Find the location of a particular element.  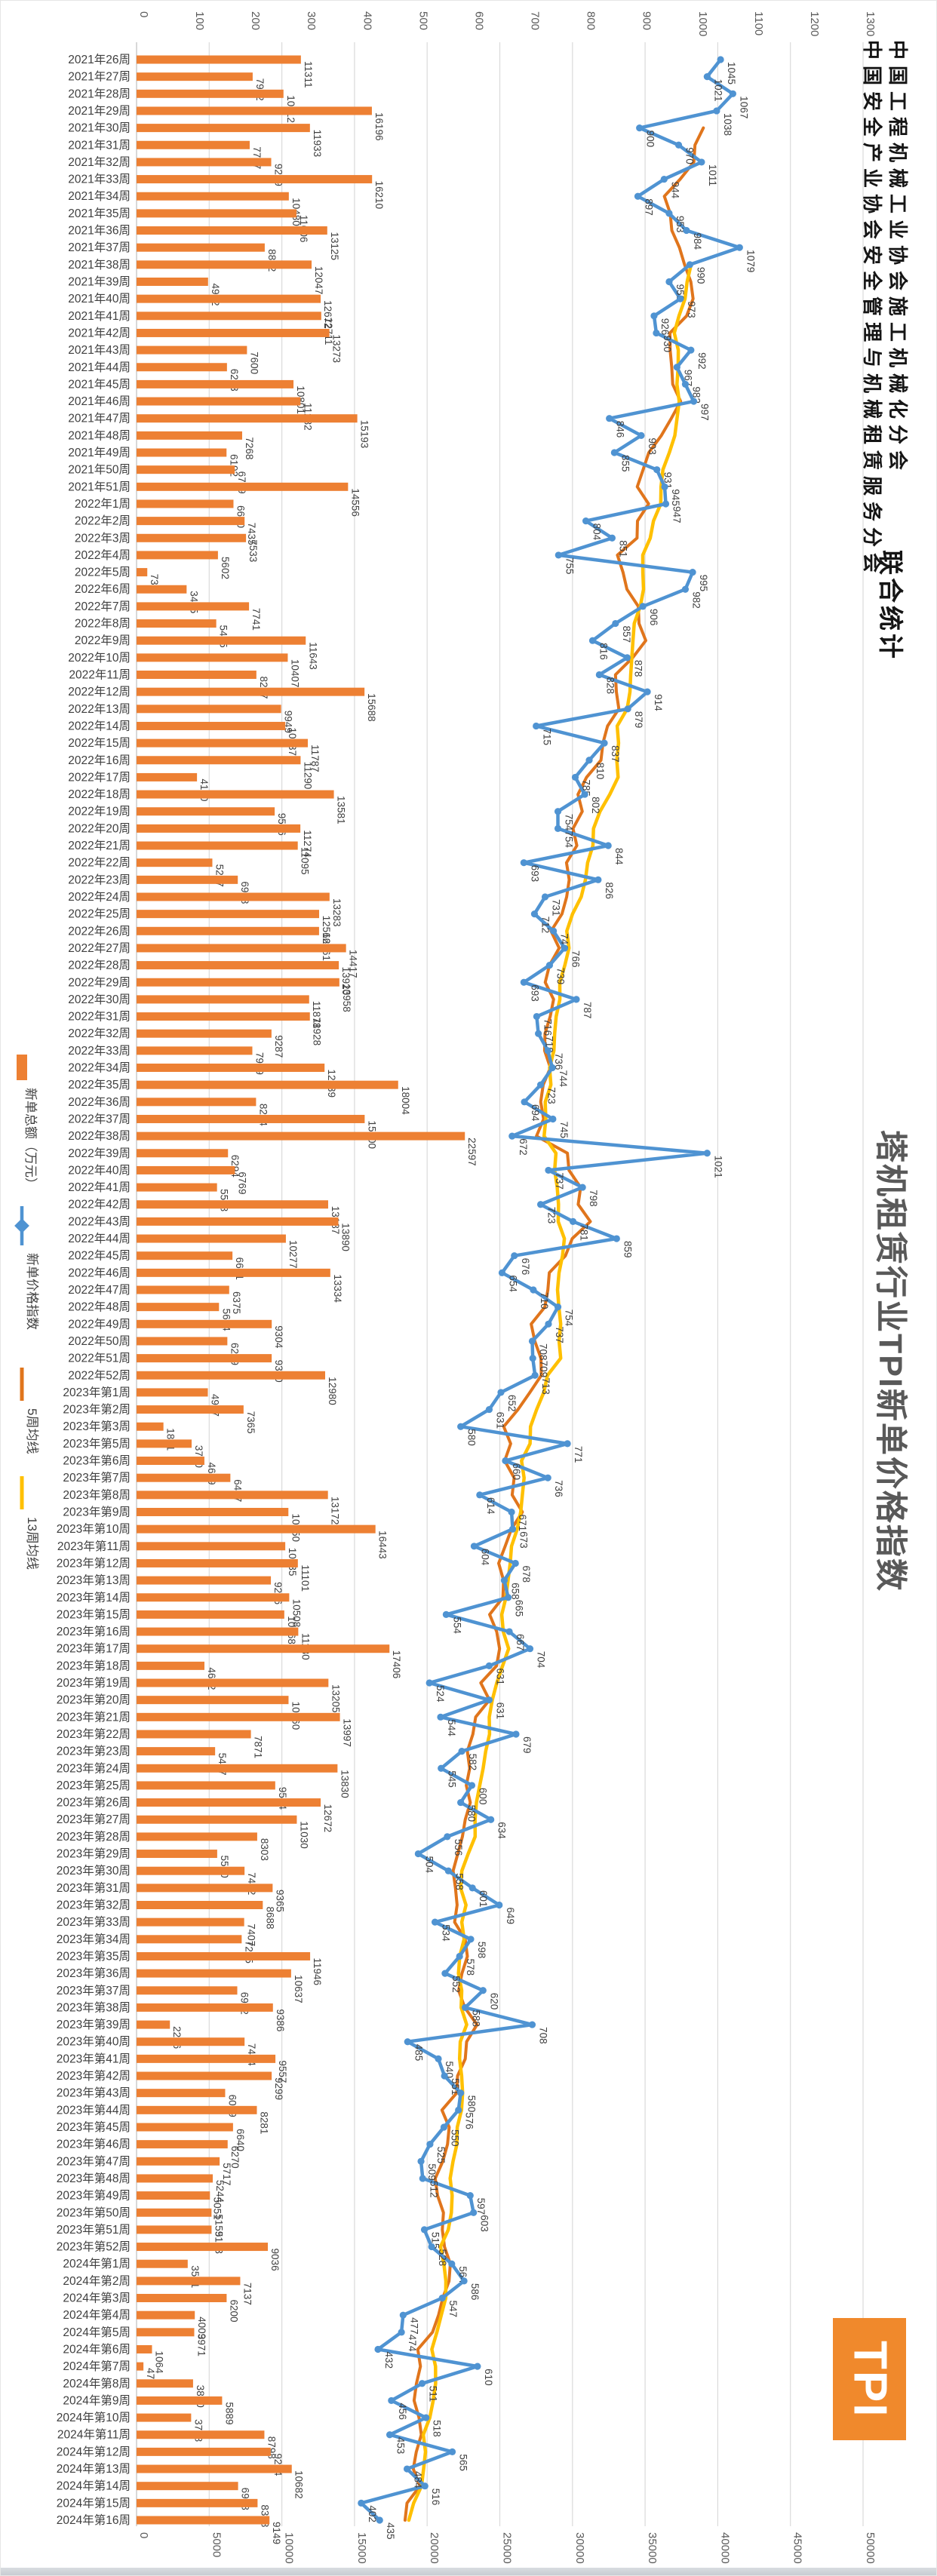

week-label: 2023年第6周 is located at coordinates (97, 1461).